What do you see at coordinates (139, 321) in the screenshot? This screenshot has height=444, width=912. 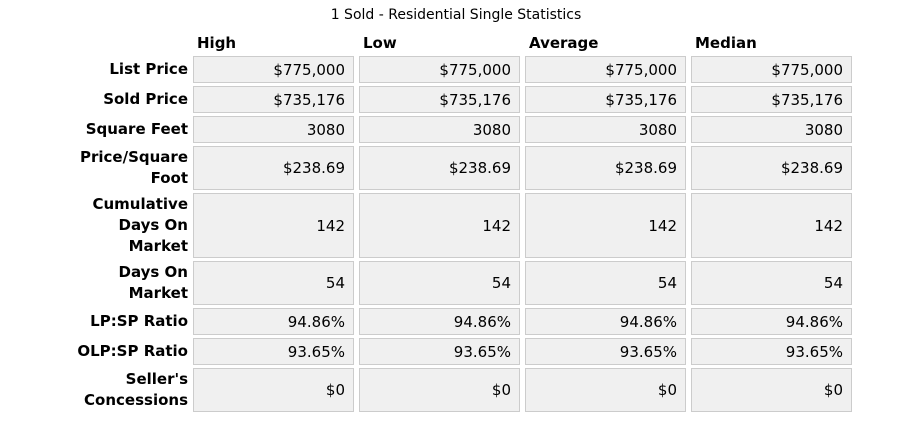 I see `row-label-lp-sp-ratio: LP:SP Ratio` at bounding box center [139, 321].